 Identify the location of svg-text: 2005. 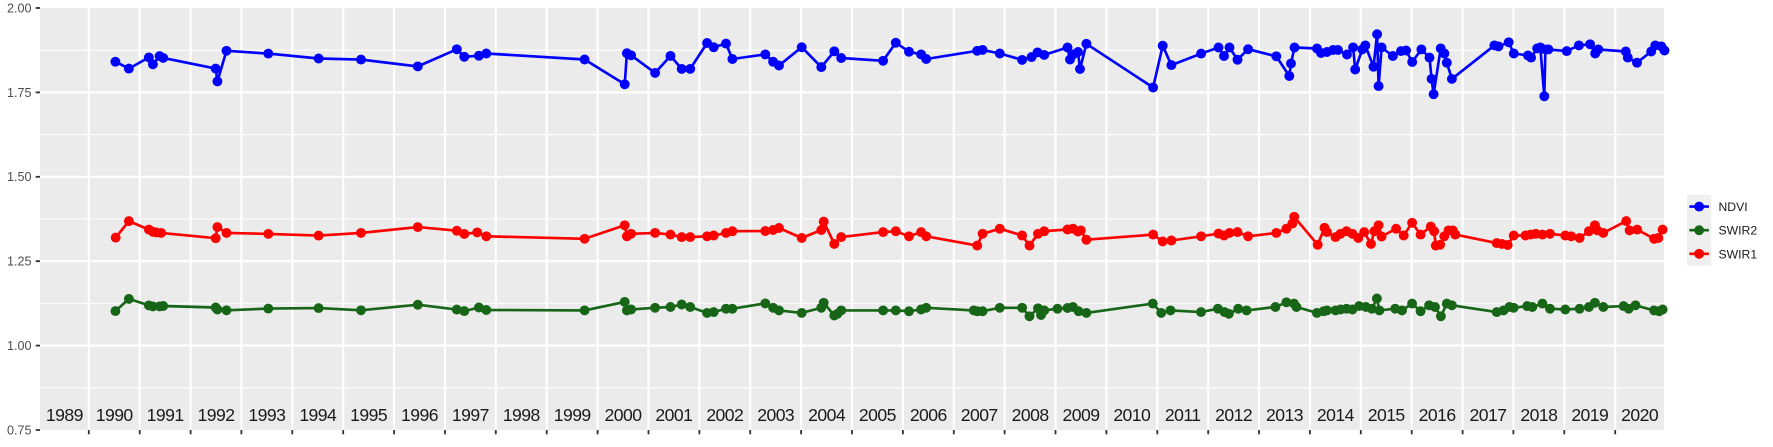
(878, 415).